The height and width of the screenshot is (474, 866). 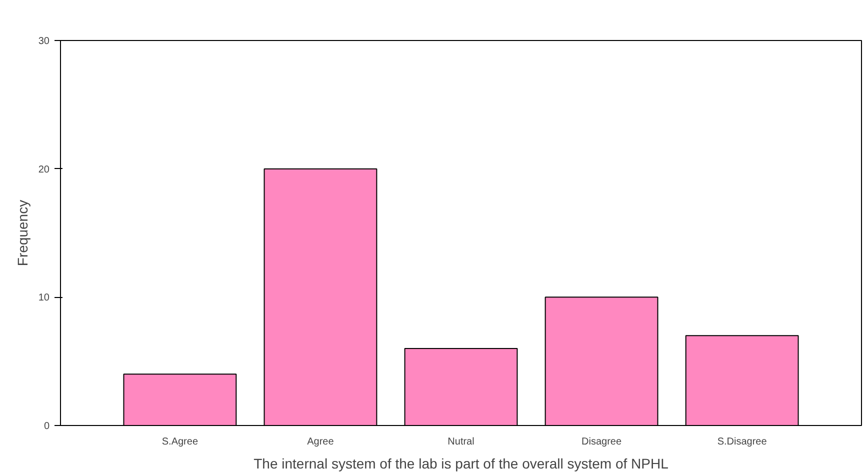 What do you see at coordinates (44, 170) in the screenshot?
I see `y-tick-label: 20` at bounding box center [44, 170].